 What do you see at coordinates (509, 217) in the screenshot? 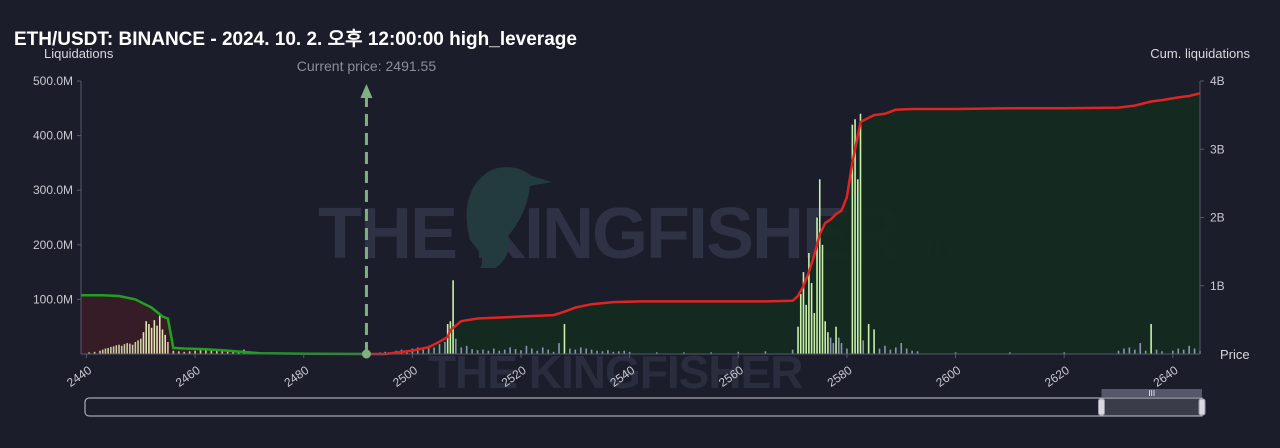
I see `kingfisher-logo-icon` at bounding box center [509, 217].